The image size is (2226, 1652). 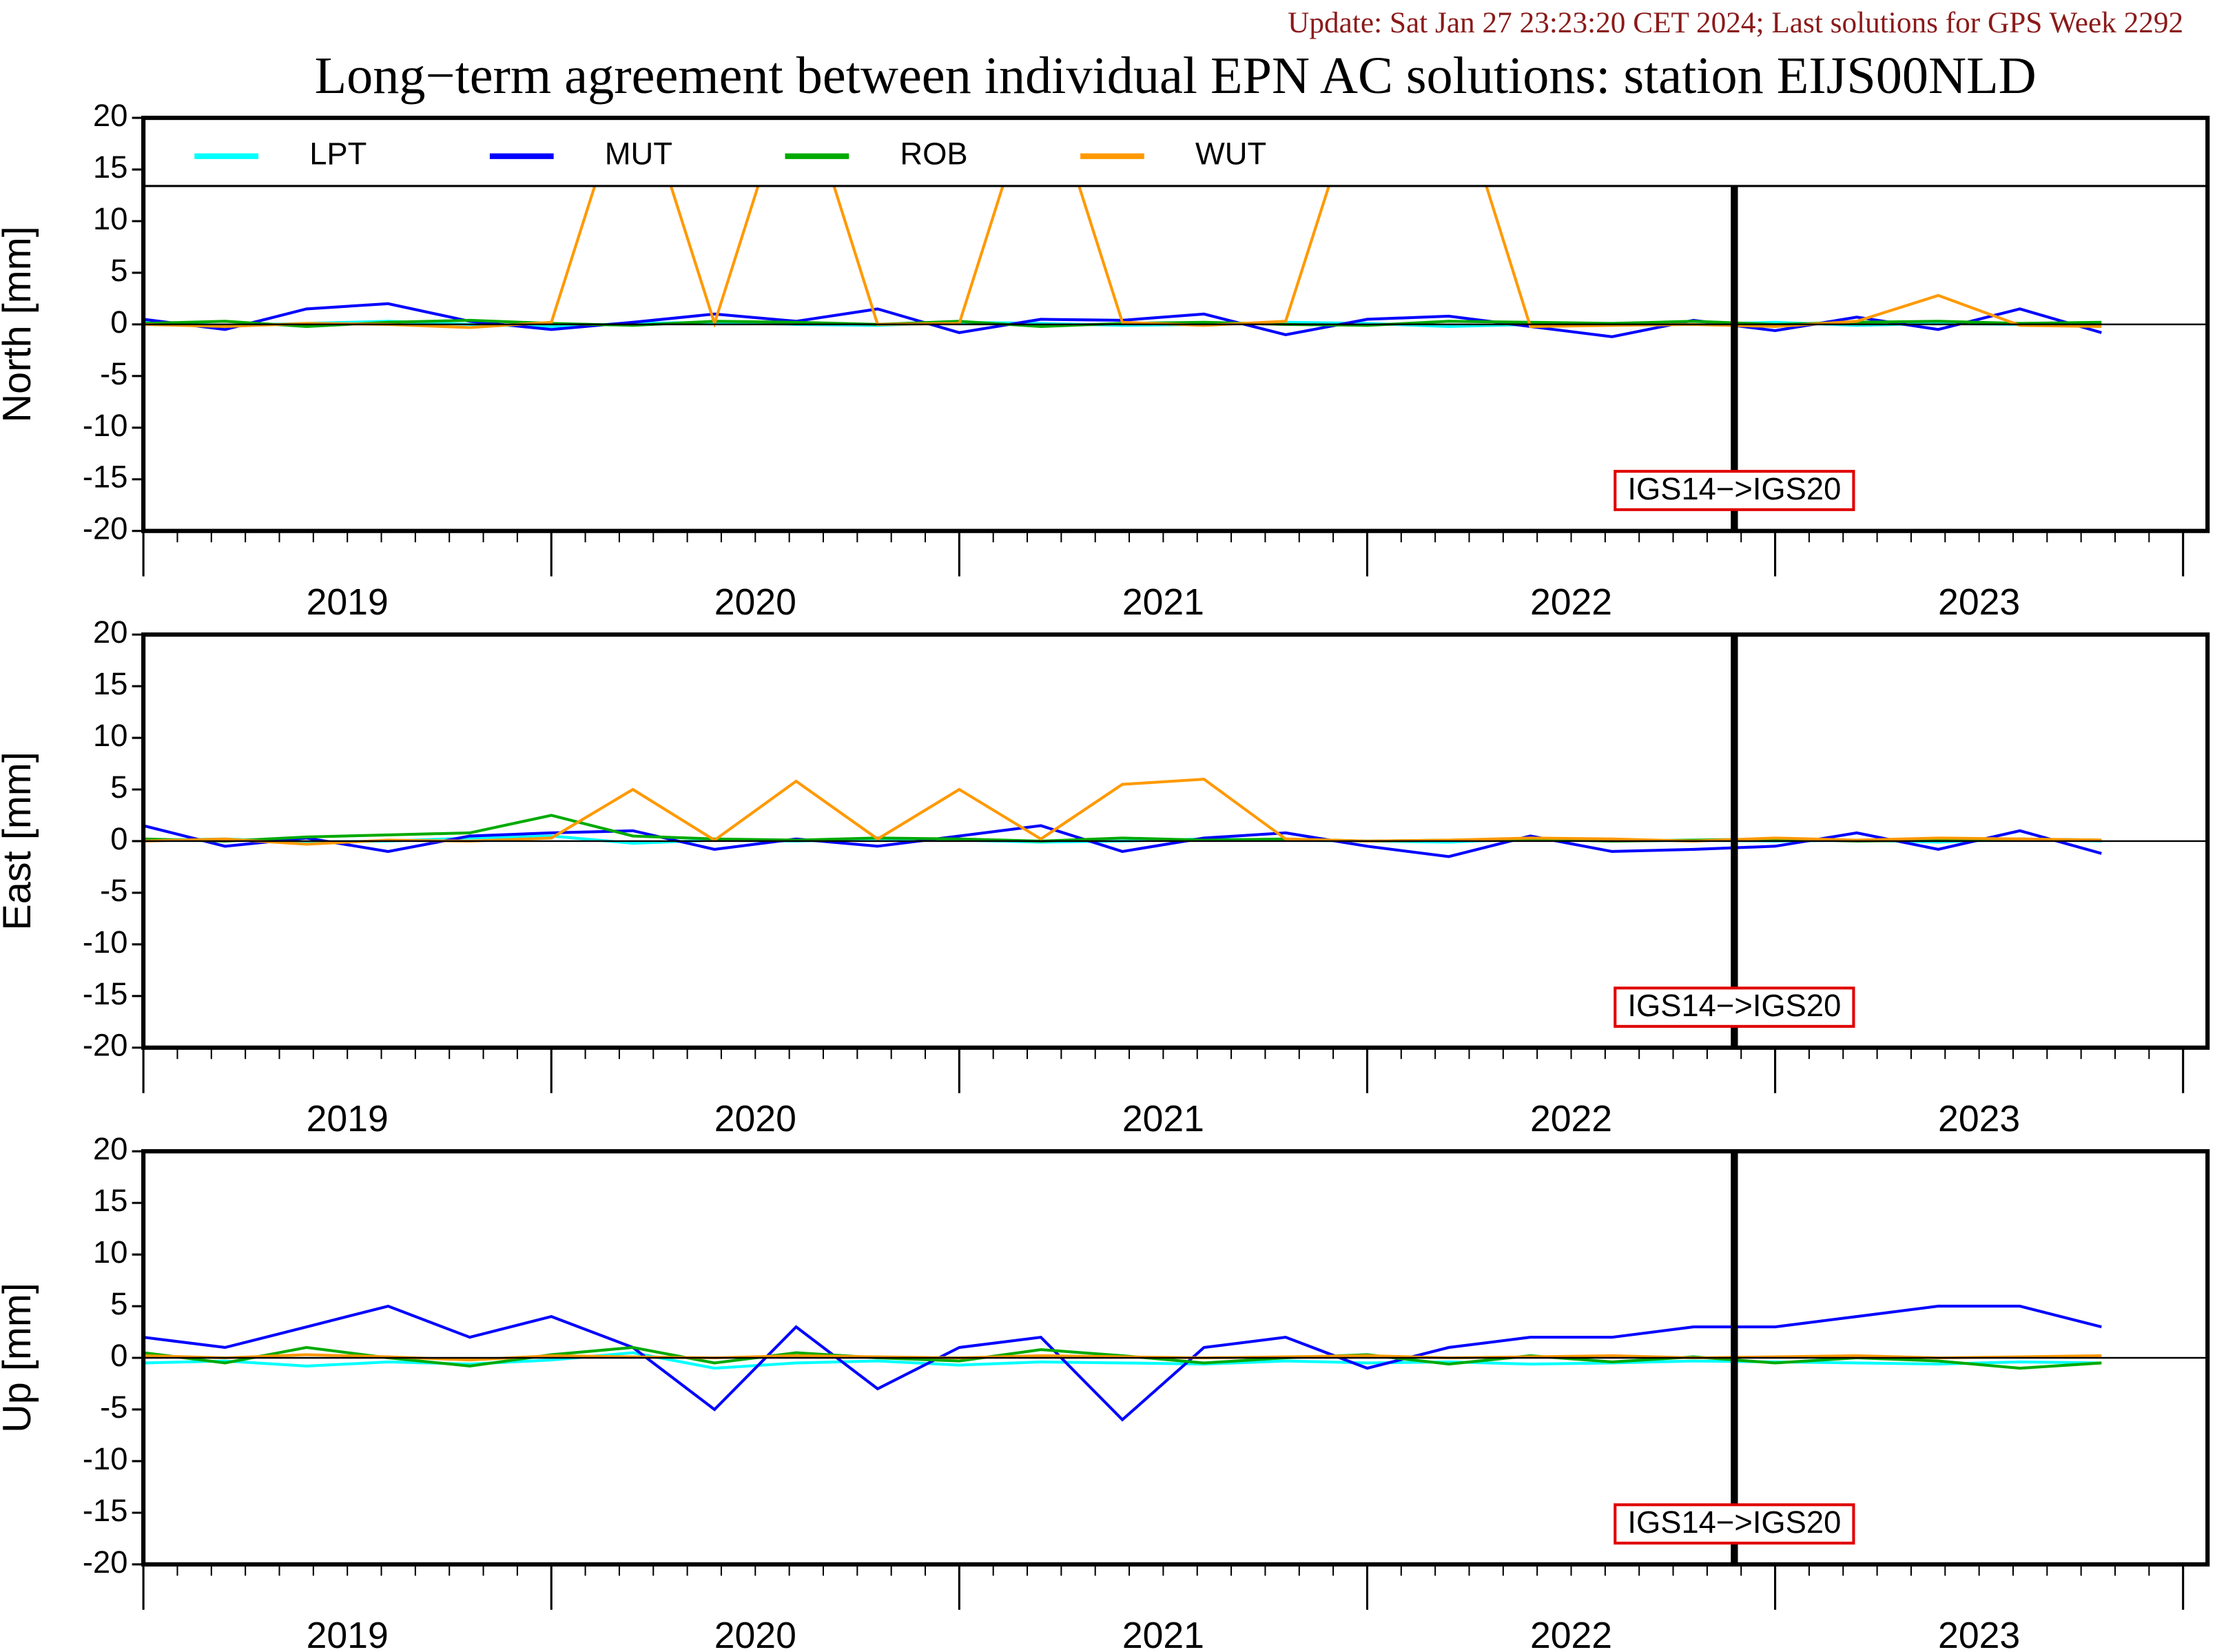 I want to click on y-axis-label: North [mm], so click(x=19, y=324).